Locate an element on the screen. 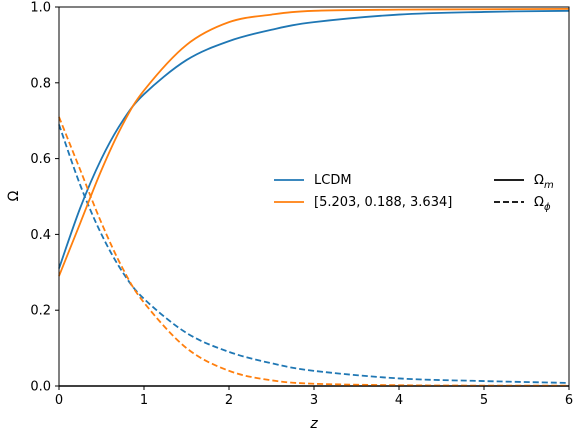 The width and height of the screenshot is (573, 432). x-tick-label-6: 6 is located at coordinates (569, 400).